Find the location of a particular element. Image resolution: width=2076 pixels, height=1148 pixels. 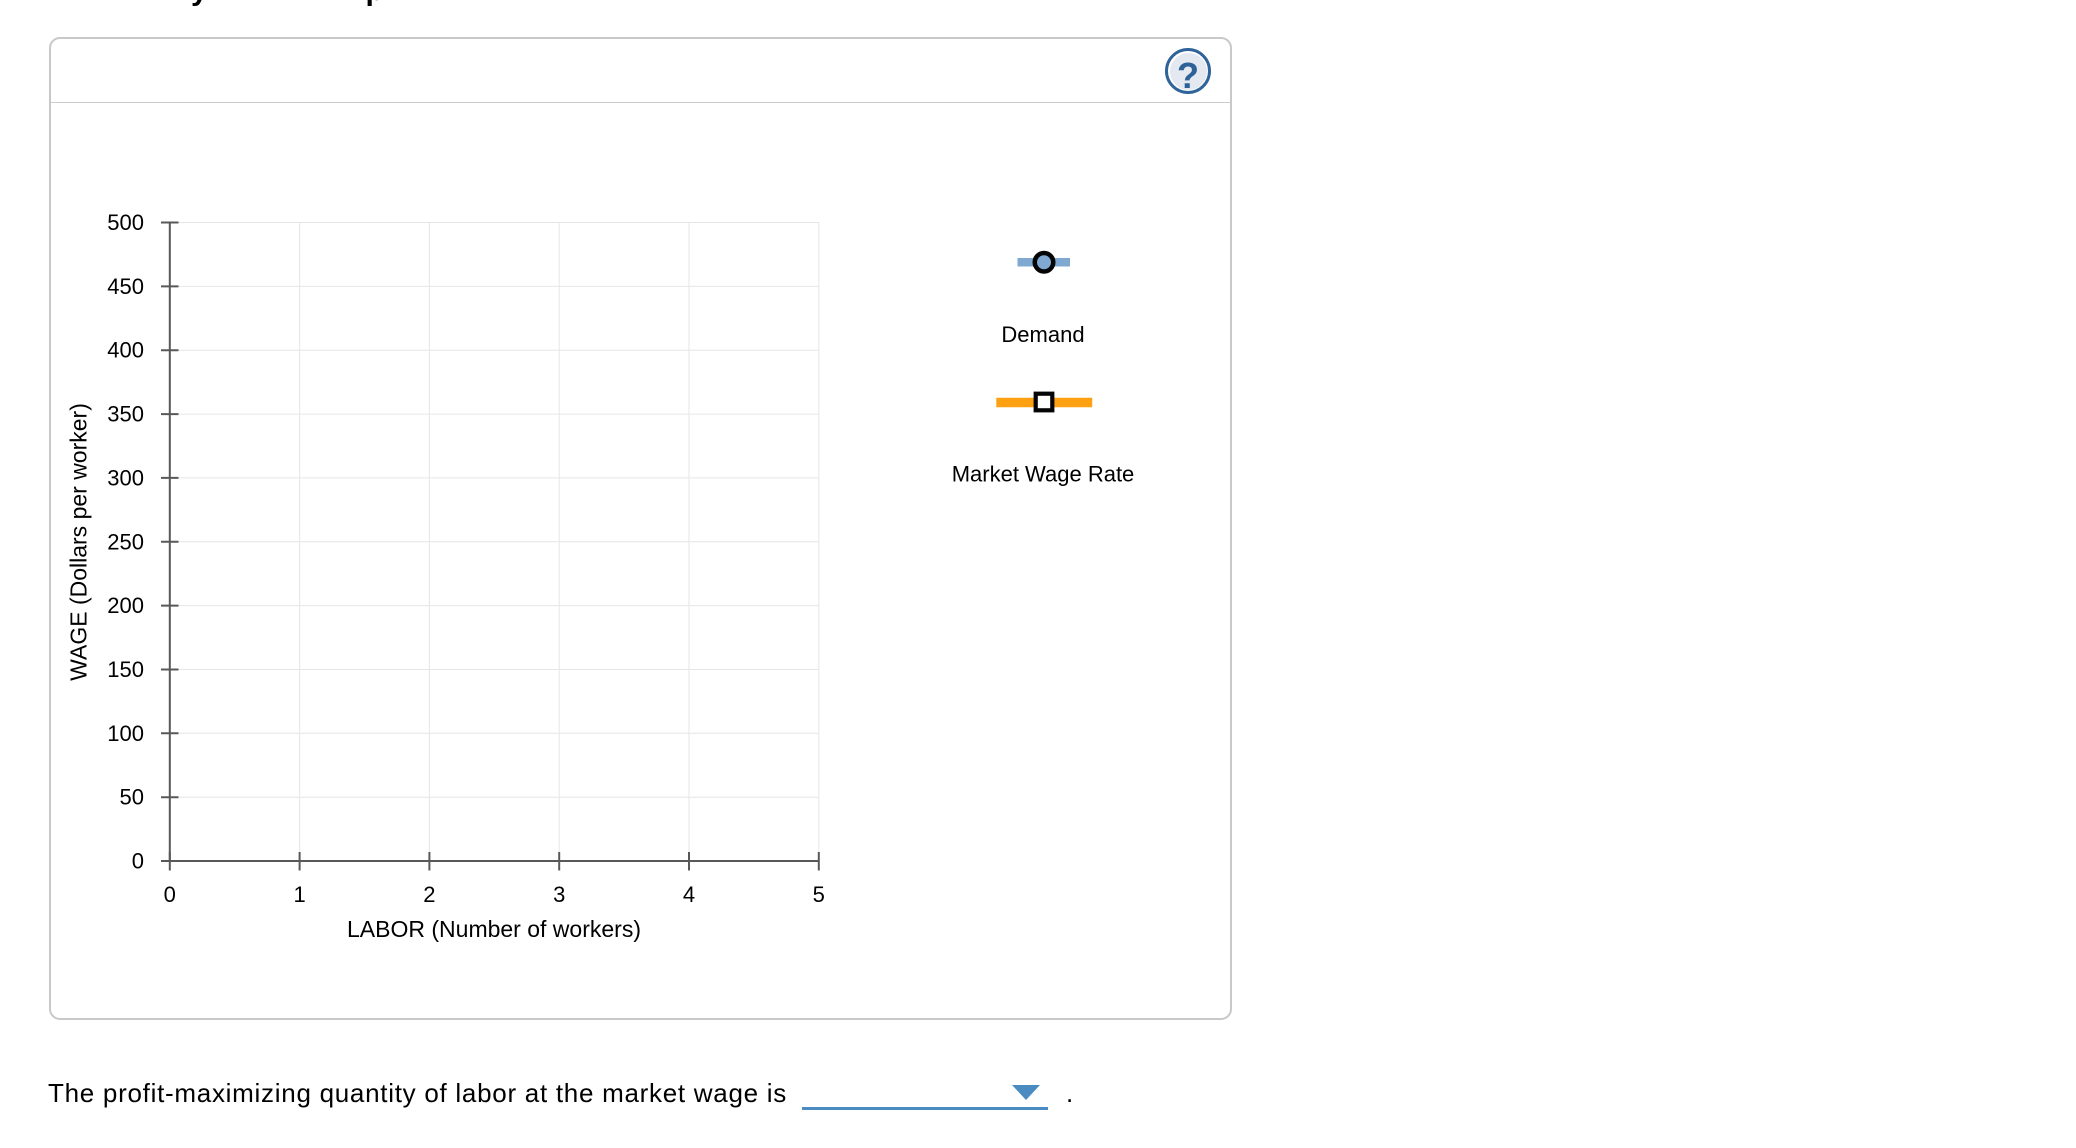

svg-text: LABOR (Number of workers) is located at coordinates (494, 929).